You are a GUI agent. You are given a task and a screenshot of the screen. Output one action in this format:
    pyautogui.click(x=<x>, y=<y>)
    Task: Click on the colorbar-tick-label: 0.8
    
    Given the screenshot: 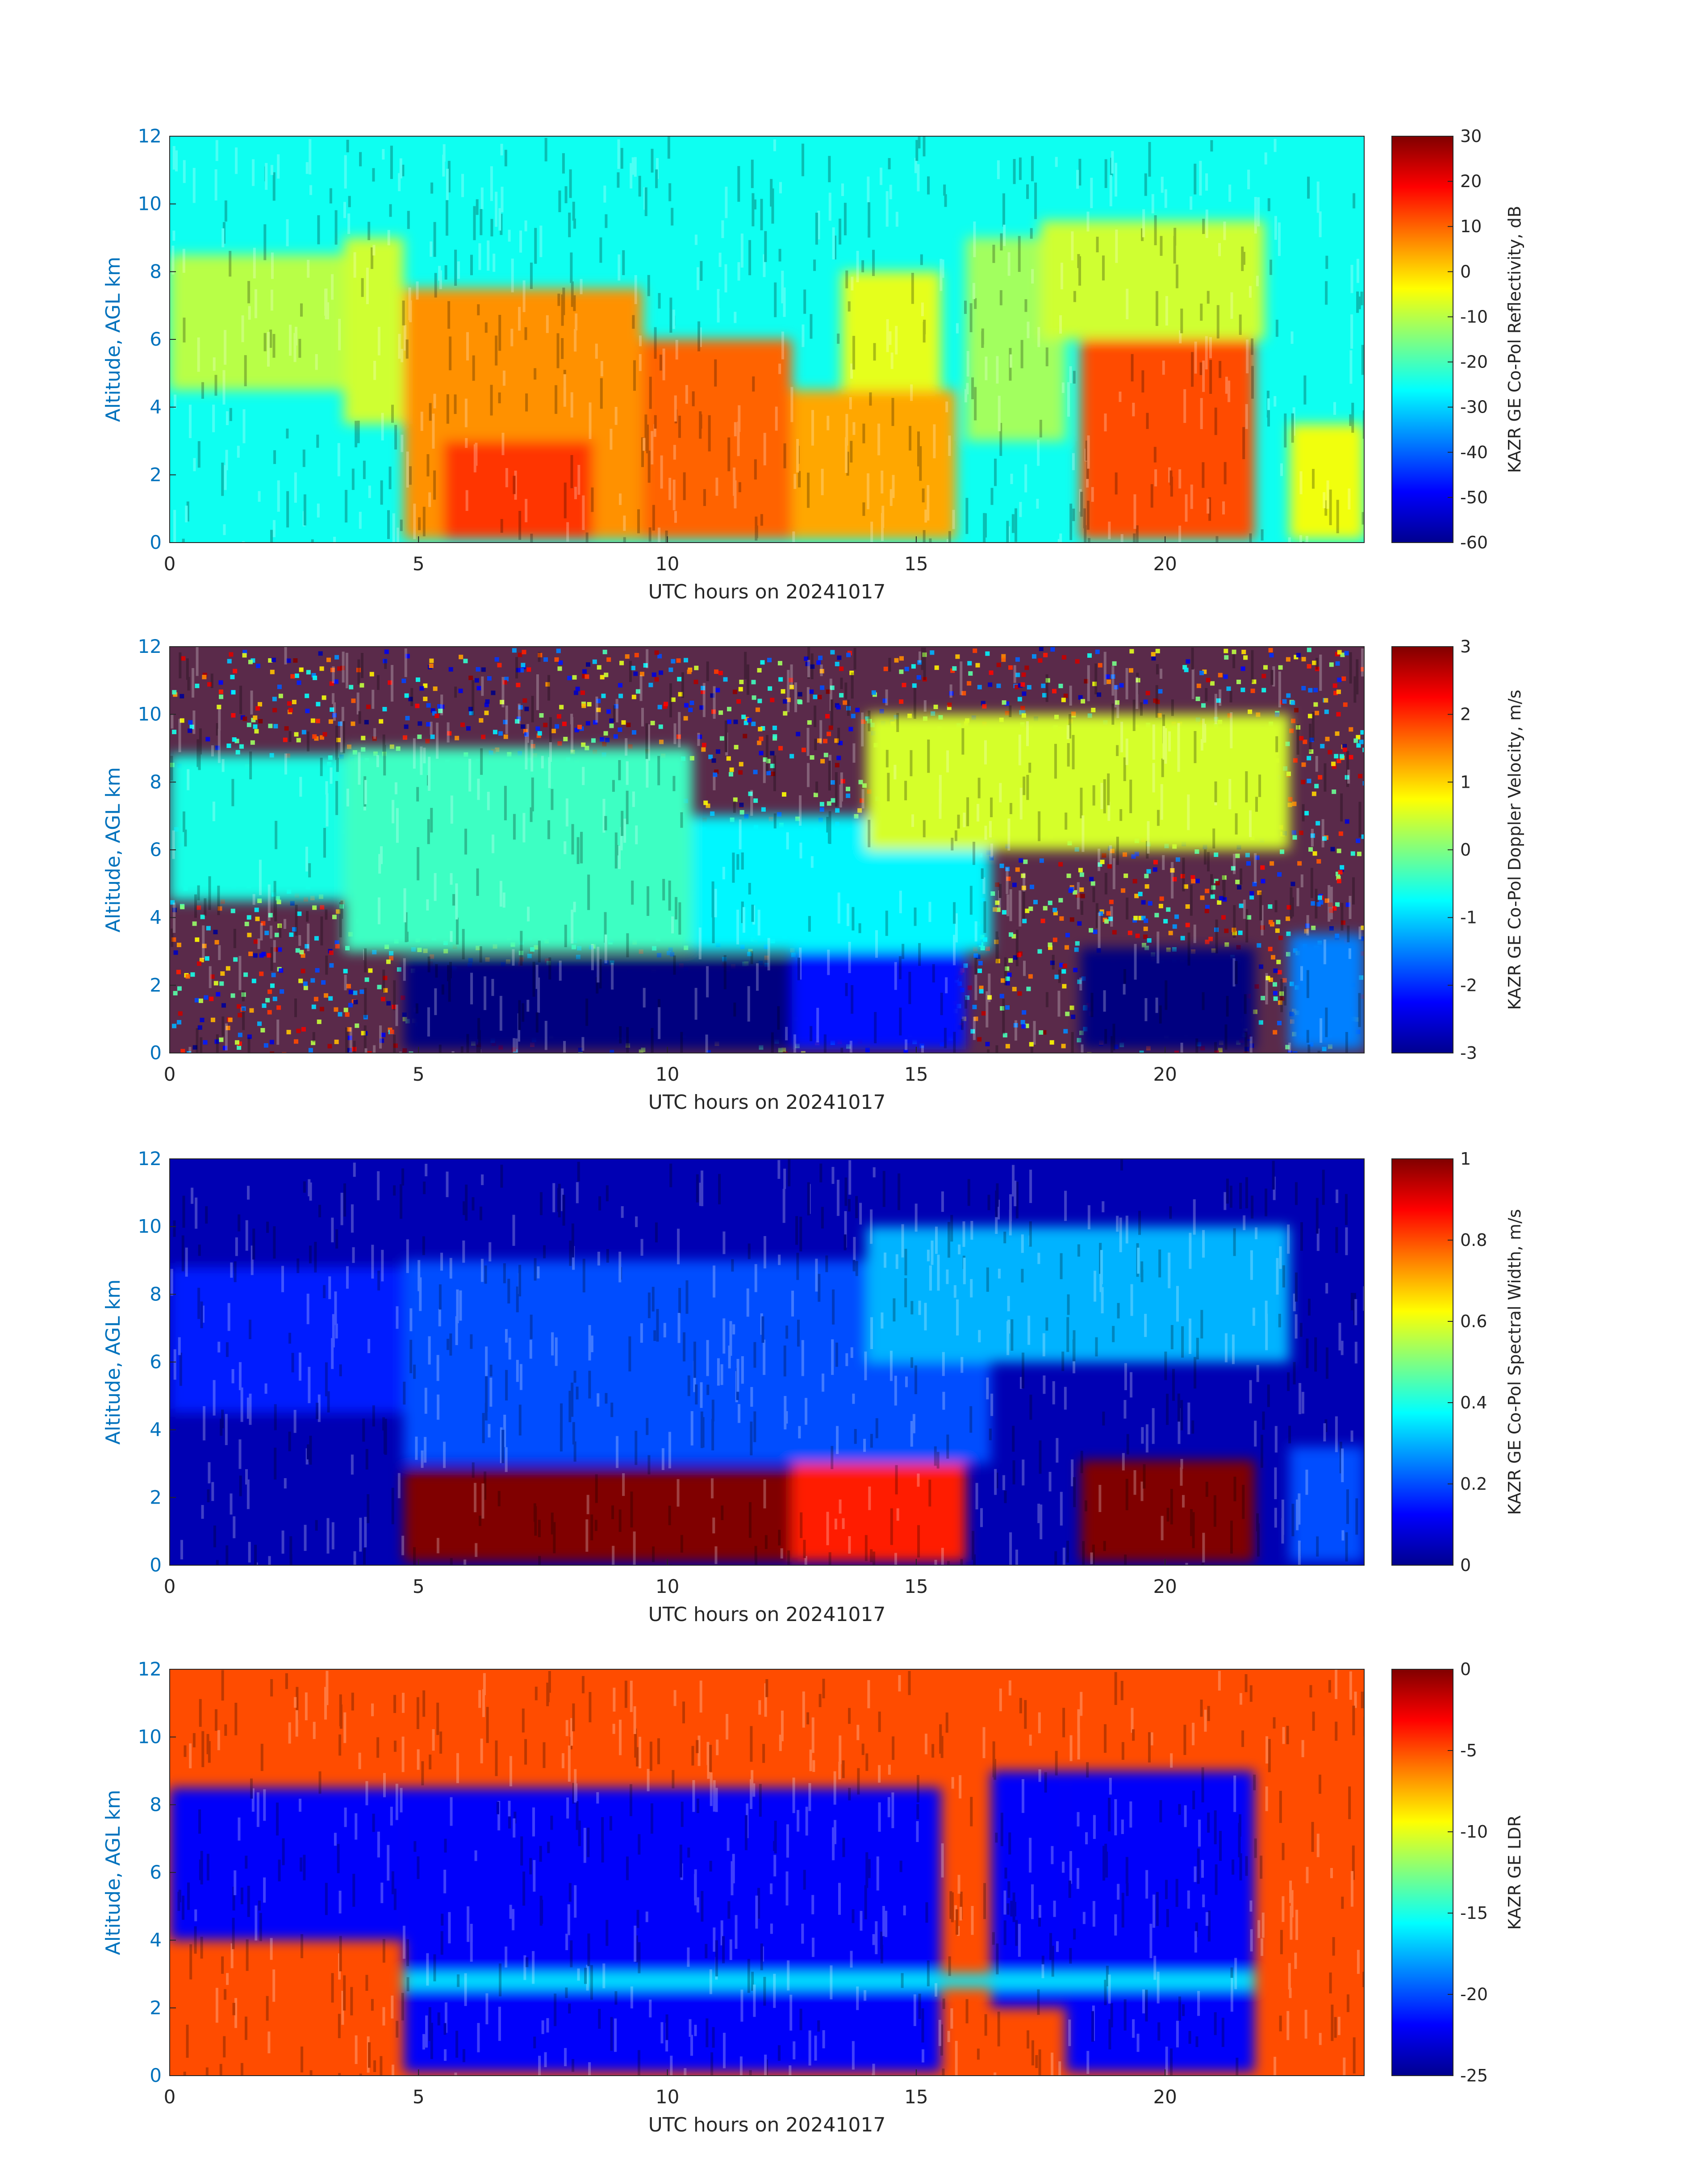 What is the action you would take?
    pyautogui.click(x=1473, y=1240)
    